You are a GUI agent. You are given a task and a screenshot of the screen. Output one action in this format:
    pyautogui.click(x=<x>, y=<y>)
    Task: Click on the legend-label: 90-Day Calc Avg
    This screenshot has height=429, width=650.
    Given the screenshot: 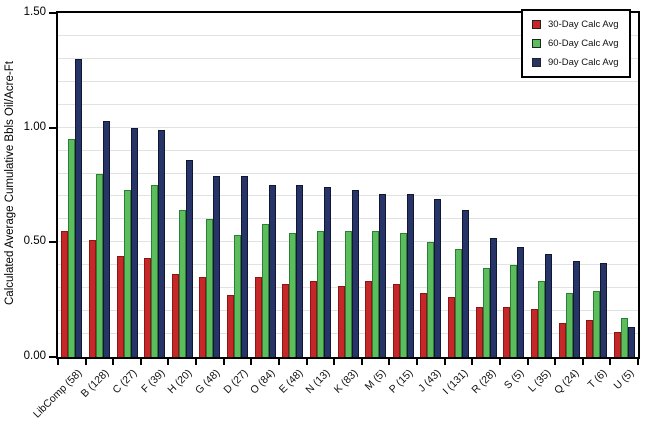 What is the action you would take?
    pyautogui.click(x=583, y=62)
    